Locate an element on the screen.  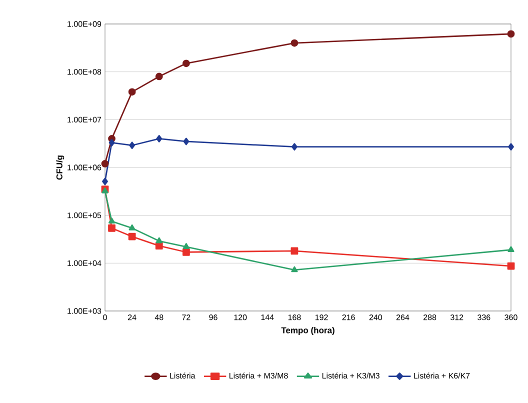
x-tick-label: 48 is located at coordinates (159, 317).